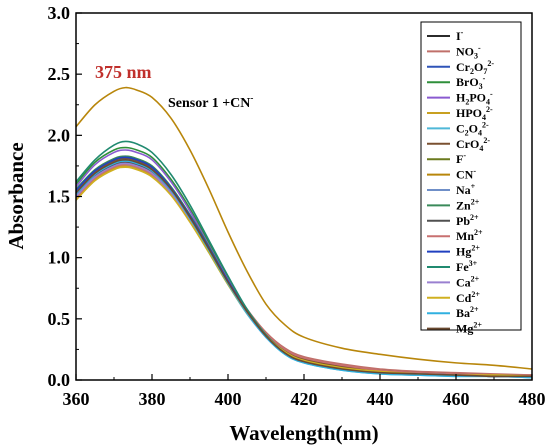  I want to click on legend-label-6: C2O42-, so click(472, 128).